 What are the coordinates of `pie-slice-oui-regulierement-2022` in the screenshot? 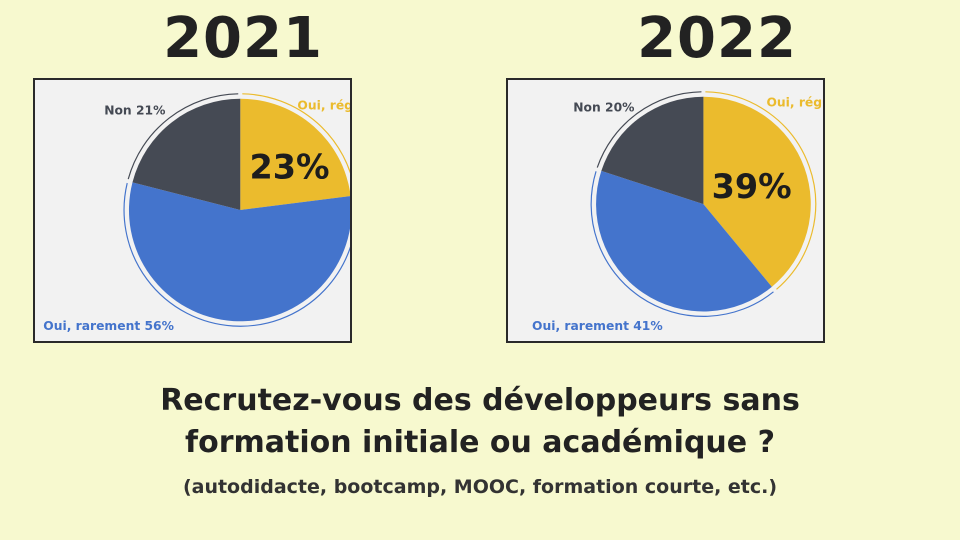 It's located at (757, 191).